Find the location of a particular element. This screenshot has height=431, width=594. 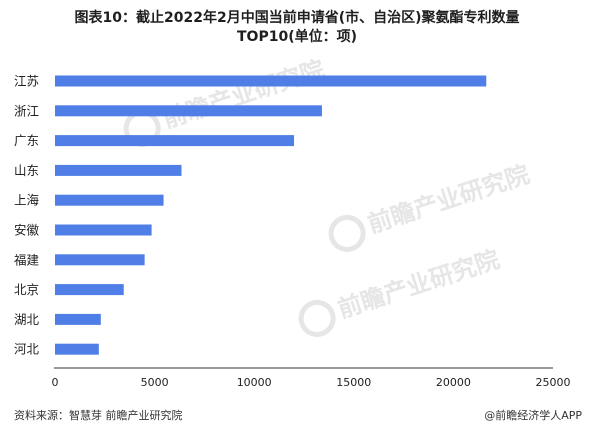

category-label-2: 浙江 is located at coordinates (26, 110).